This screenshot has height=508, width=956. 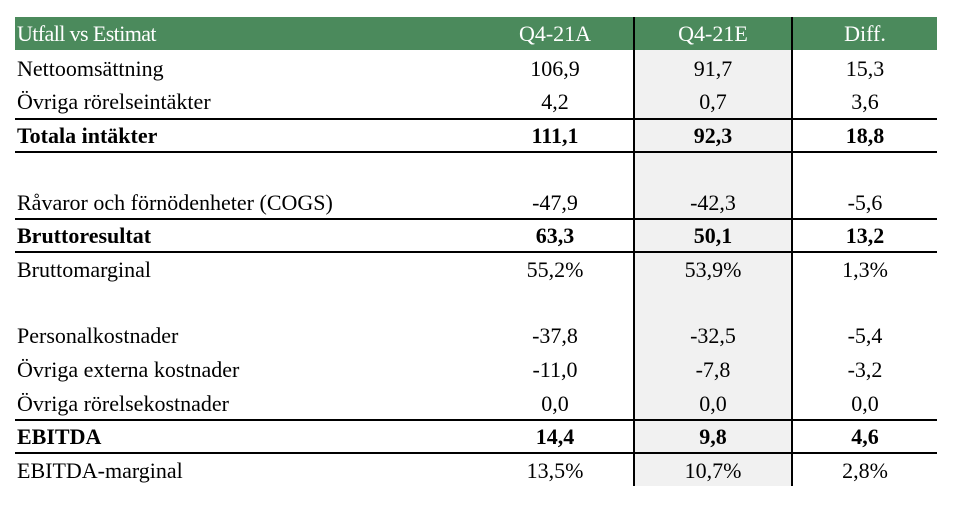 What do you see at coordinates (555, 403) in the screenshot?
I see `actual-value: 0,0` at bounding box center [555, 403].